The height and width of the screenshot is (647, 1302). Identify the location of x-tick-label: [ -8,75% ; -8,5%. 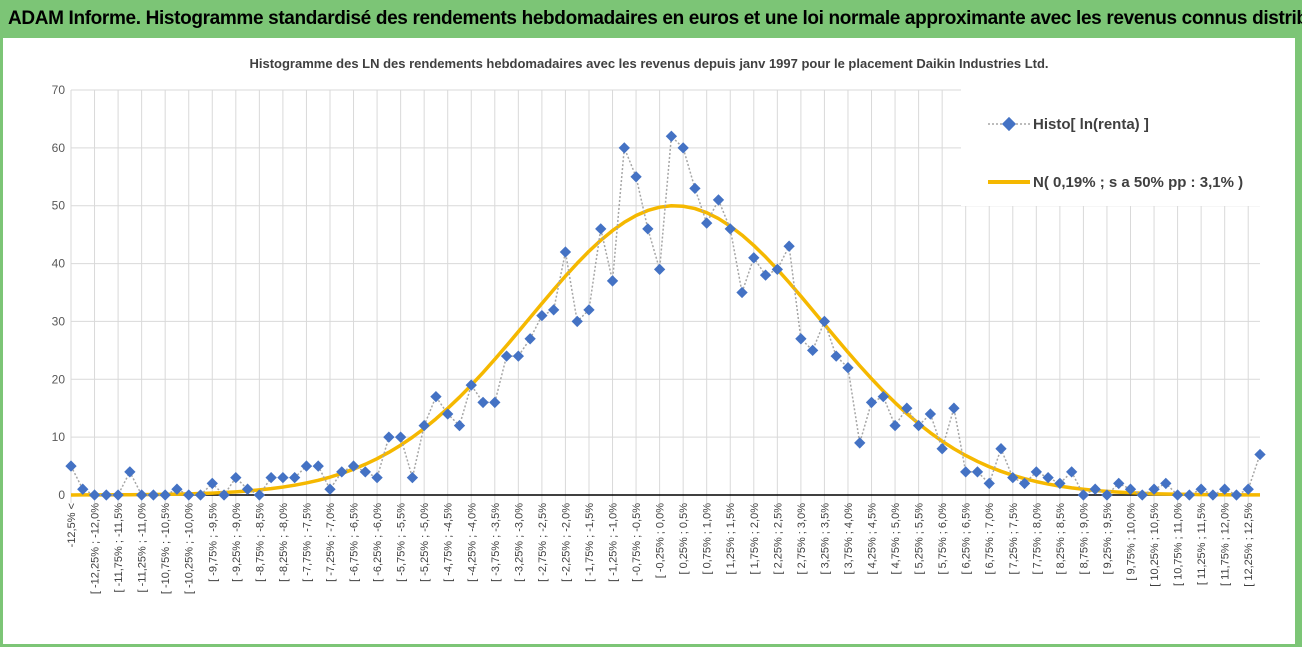
(260, 542).